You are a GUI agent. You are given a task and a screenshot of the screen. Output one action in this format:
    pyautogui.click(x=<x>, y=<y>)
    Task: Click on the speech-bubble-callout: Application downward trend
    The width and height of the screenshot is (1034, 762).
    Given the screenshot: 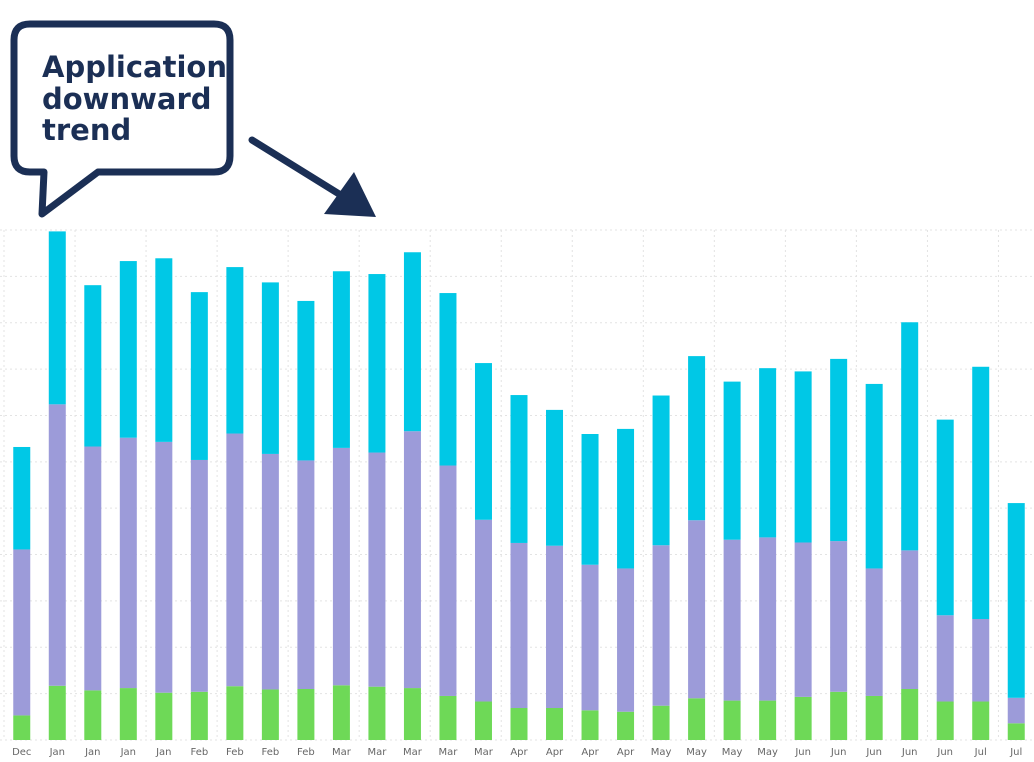 What is the action you would take?
    pyautogui.click(x=122, y=119)
    